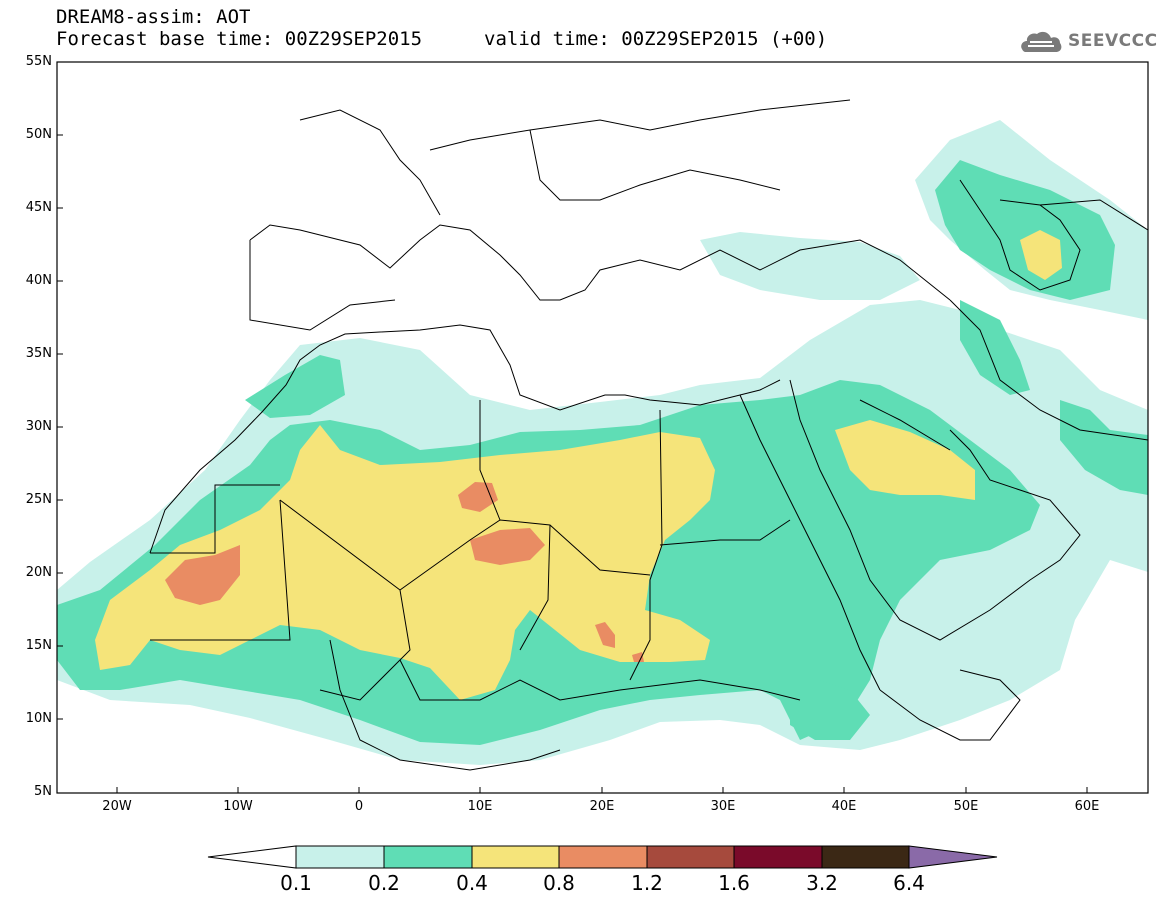  What do you see at coordinates (602, 806) in the screenshot?
I see `lon-label: 20E` at bounding box center [602, 806].